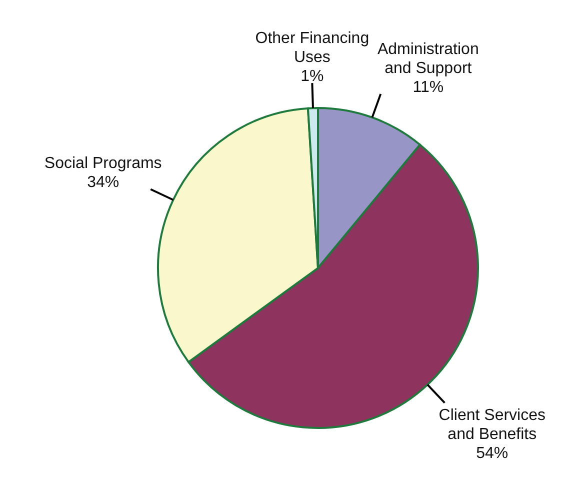 The image size is (569, 477). What do you see at coordinates (428, 58) in the screenshot?
I see `slice-label: Administration and Support` at bounding box center [428, 58].